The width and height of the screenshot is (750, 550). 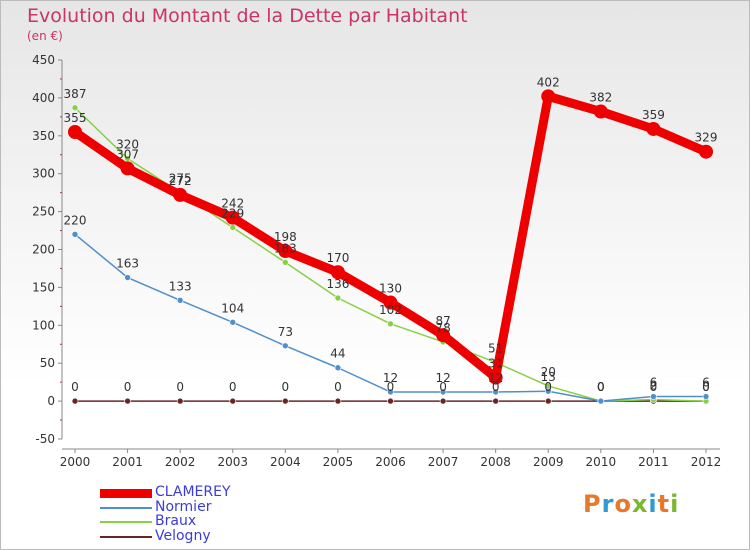 I want to click on data-label-clamerey: 198, so click(x=285, y=237).